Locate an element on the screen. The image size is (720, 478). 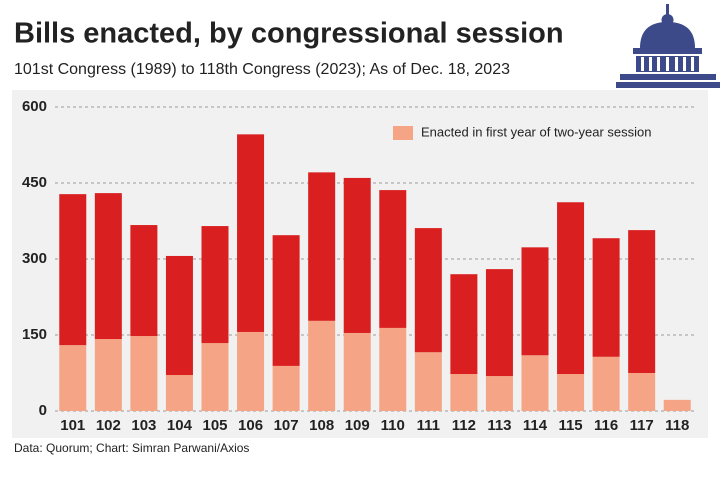
x-tick-label: 101 is located at coordinates (72, 425).